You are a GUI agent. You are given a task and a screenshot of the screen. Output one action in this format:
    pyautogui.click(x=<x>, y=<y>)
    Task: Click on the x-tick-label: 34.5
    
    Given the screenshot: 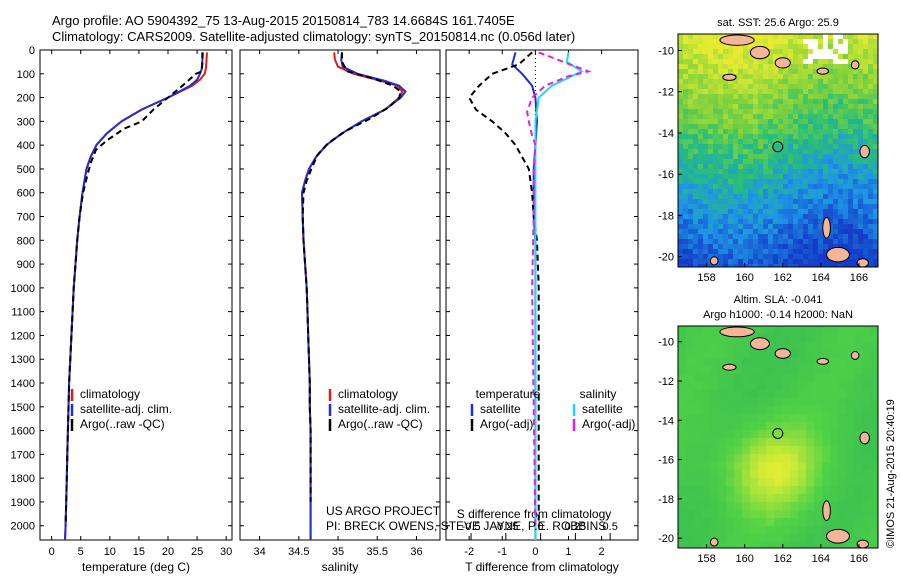 What is the action you would take?
    pyautogui.click(x=298, y=552)
    